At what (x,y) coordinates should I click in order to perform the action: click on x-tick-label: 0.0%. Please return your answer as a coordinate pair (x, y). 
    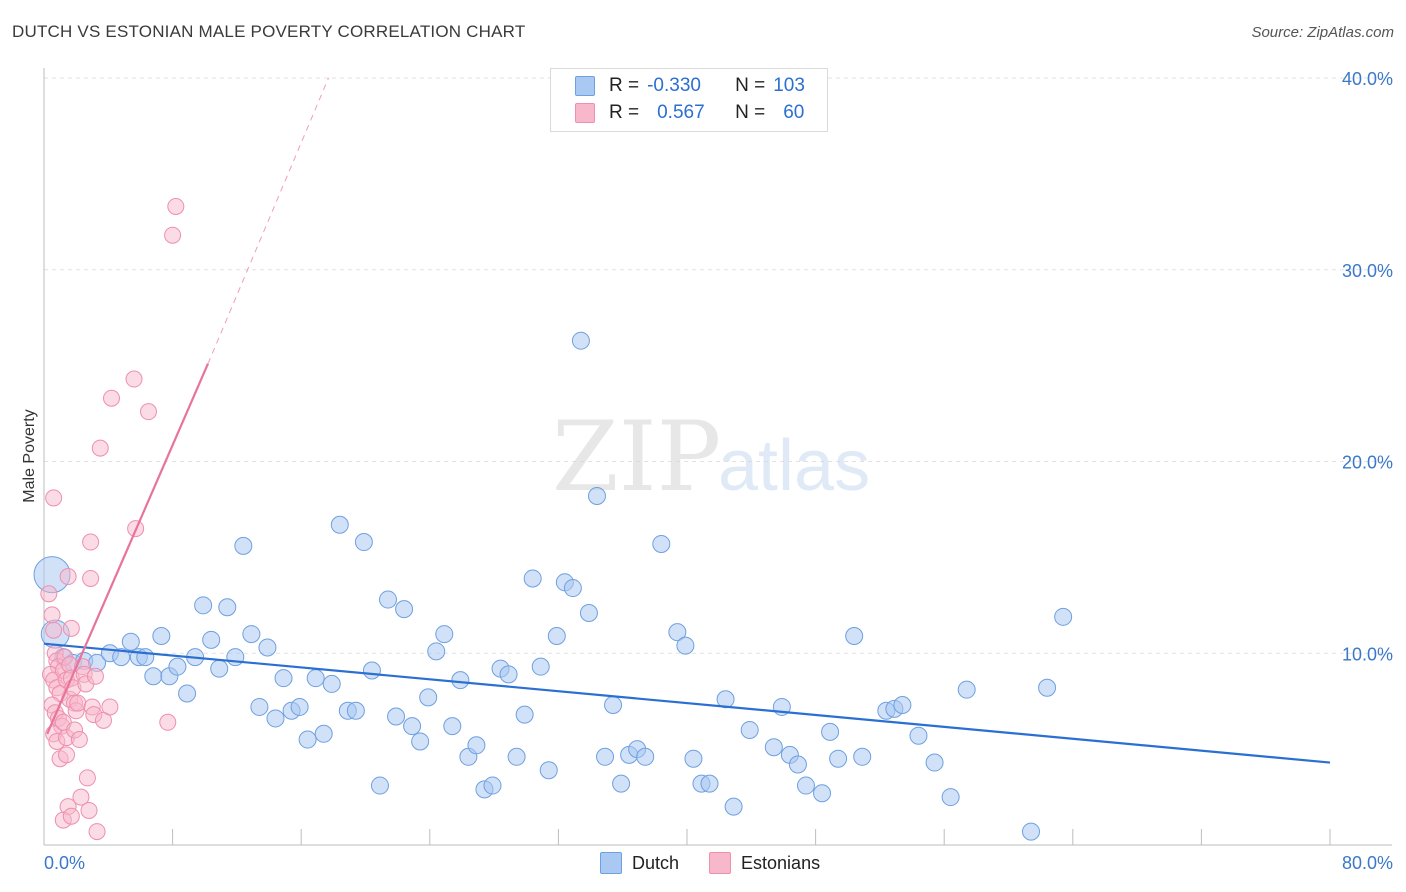
    Looking at the image, I should click on (64, 863).